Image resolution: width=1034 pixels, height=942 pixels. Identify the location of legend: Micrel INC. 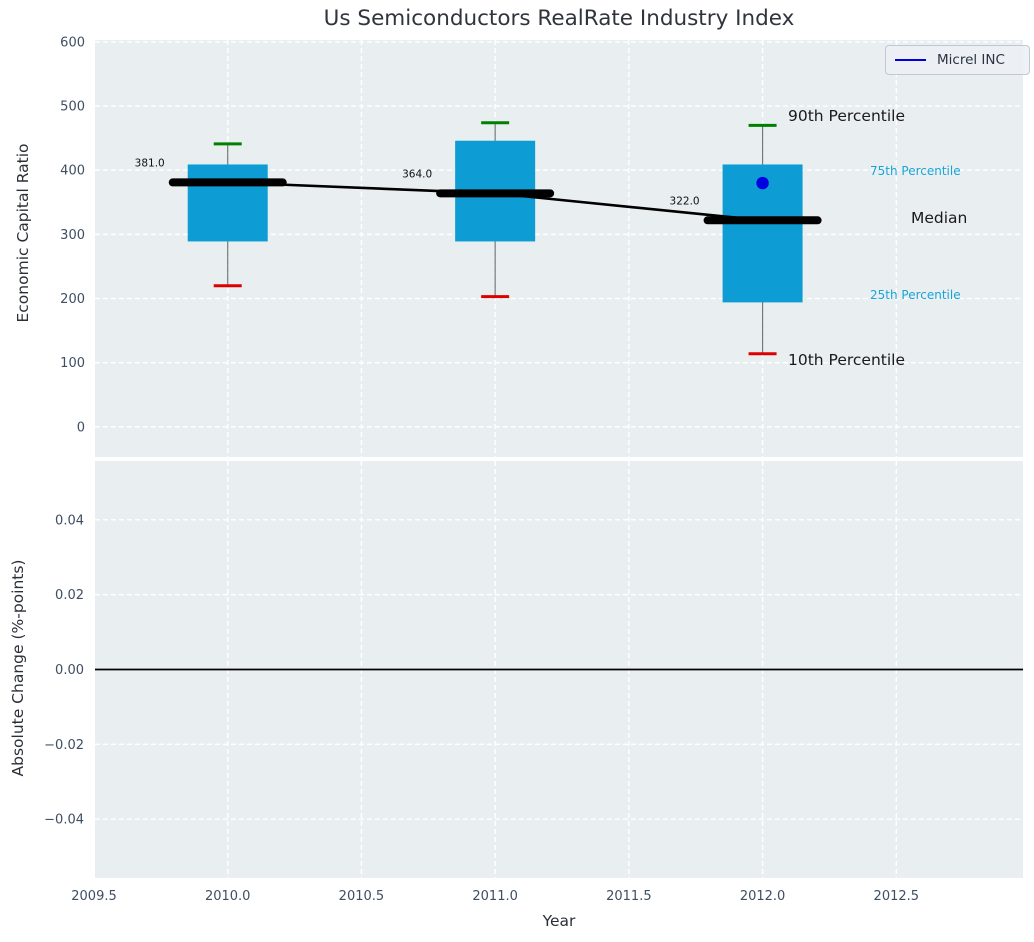
(957, 60).